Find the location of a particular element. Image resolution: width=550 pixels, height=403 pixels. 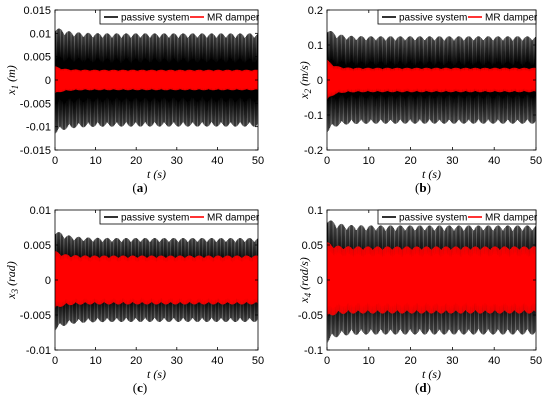

panel-caption: (c) is located at coordinates (140, 387).